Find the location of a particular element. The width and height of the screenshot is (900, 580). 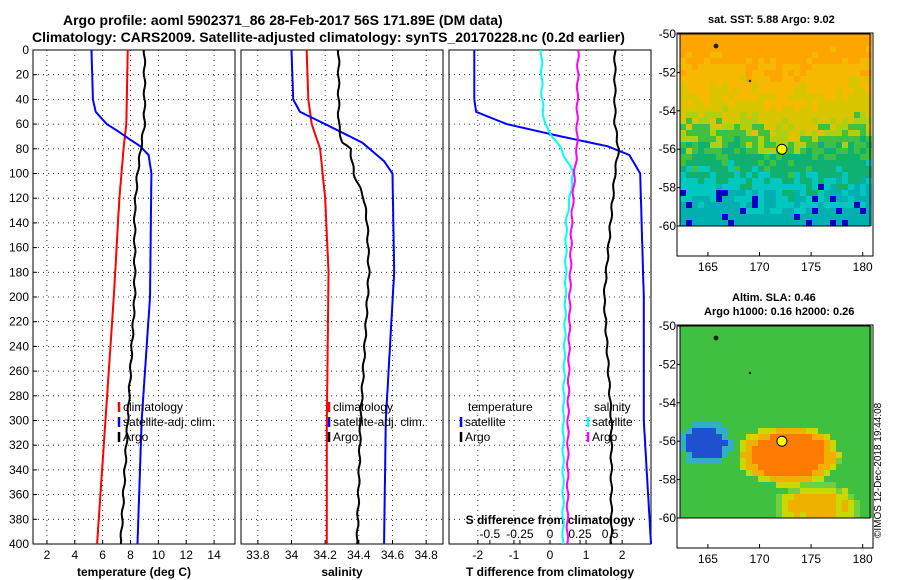

argo-location-marker is located at coordinates (782, 441).